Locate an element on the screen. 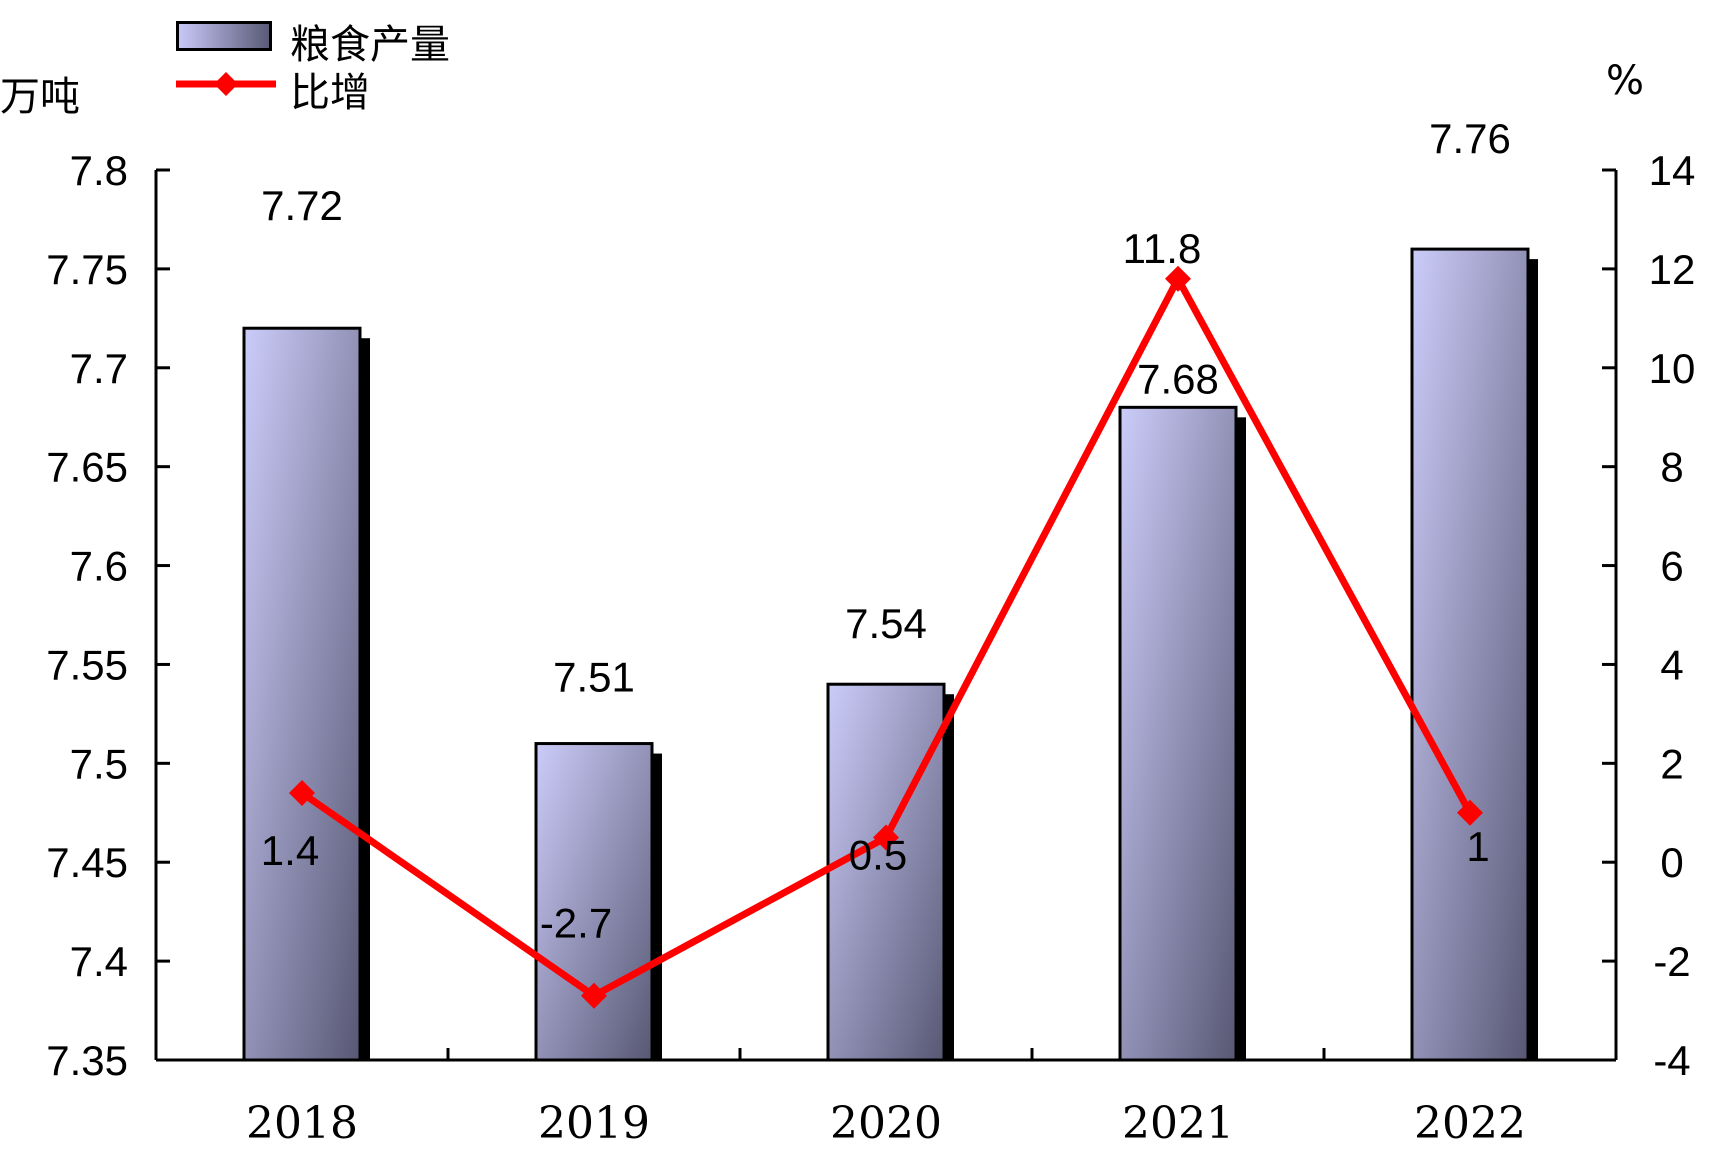 The height and width of the screenshot is (1152, 1709). y-right-tick-label: 8 is located at coordinates (1671, 467).